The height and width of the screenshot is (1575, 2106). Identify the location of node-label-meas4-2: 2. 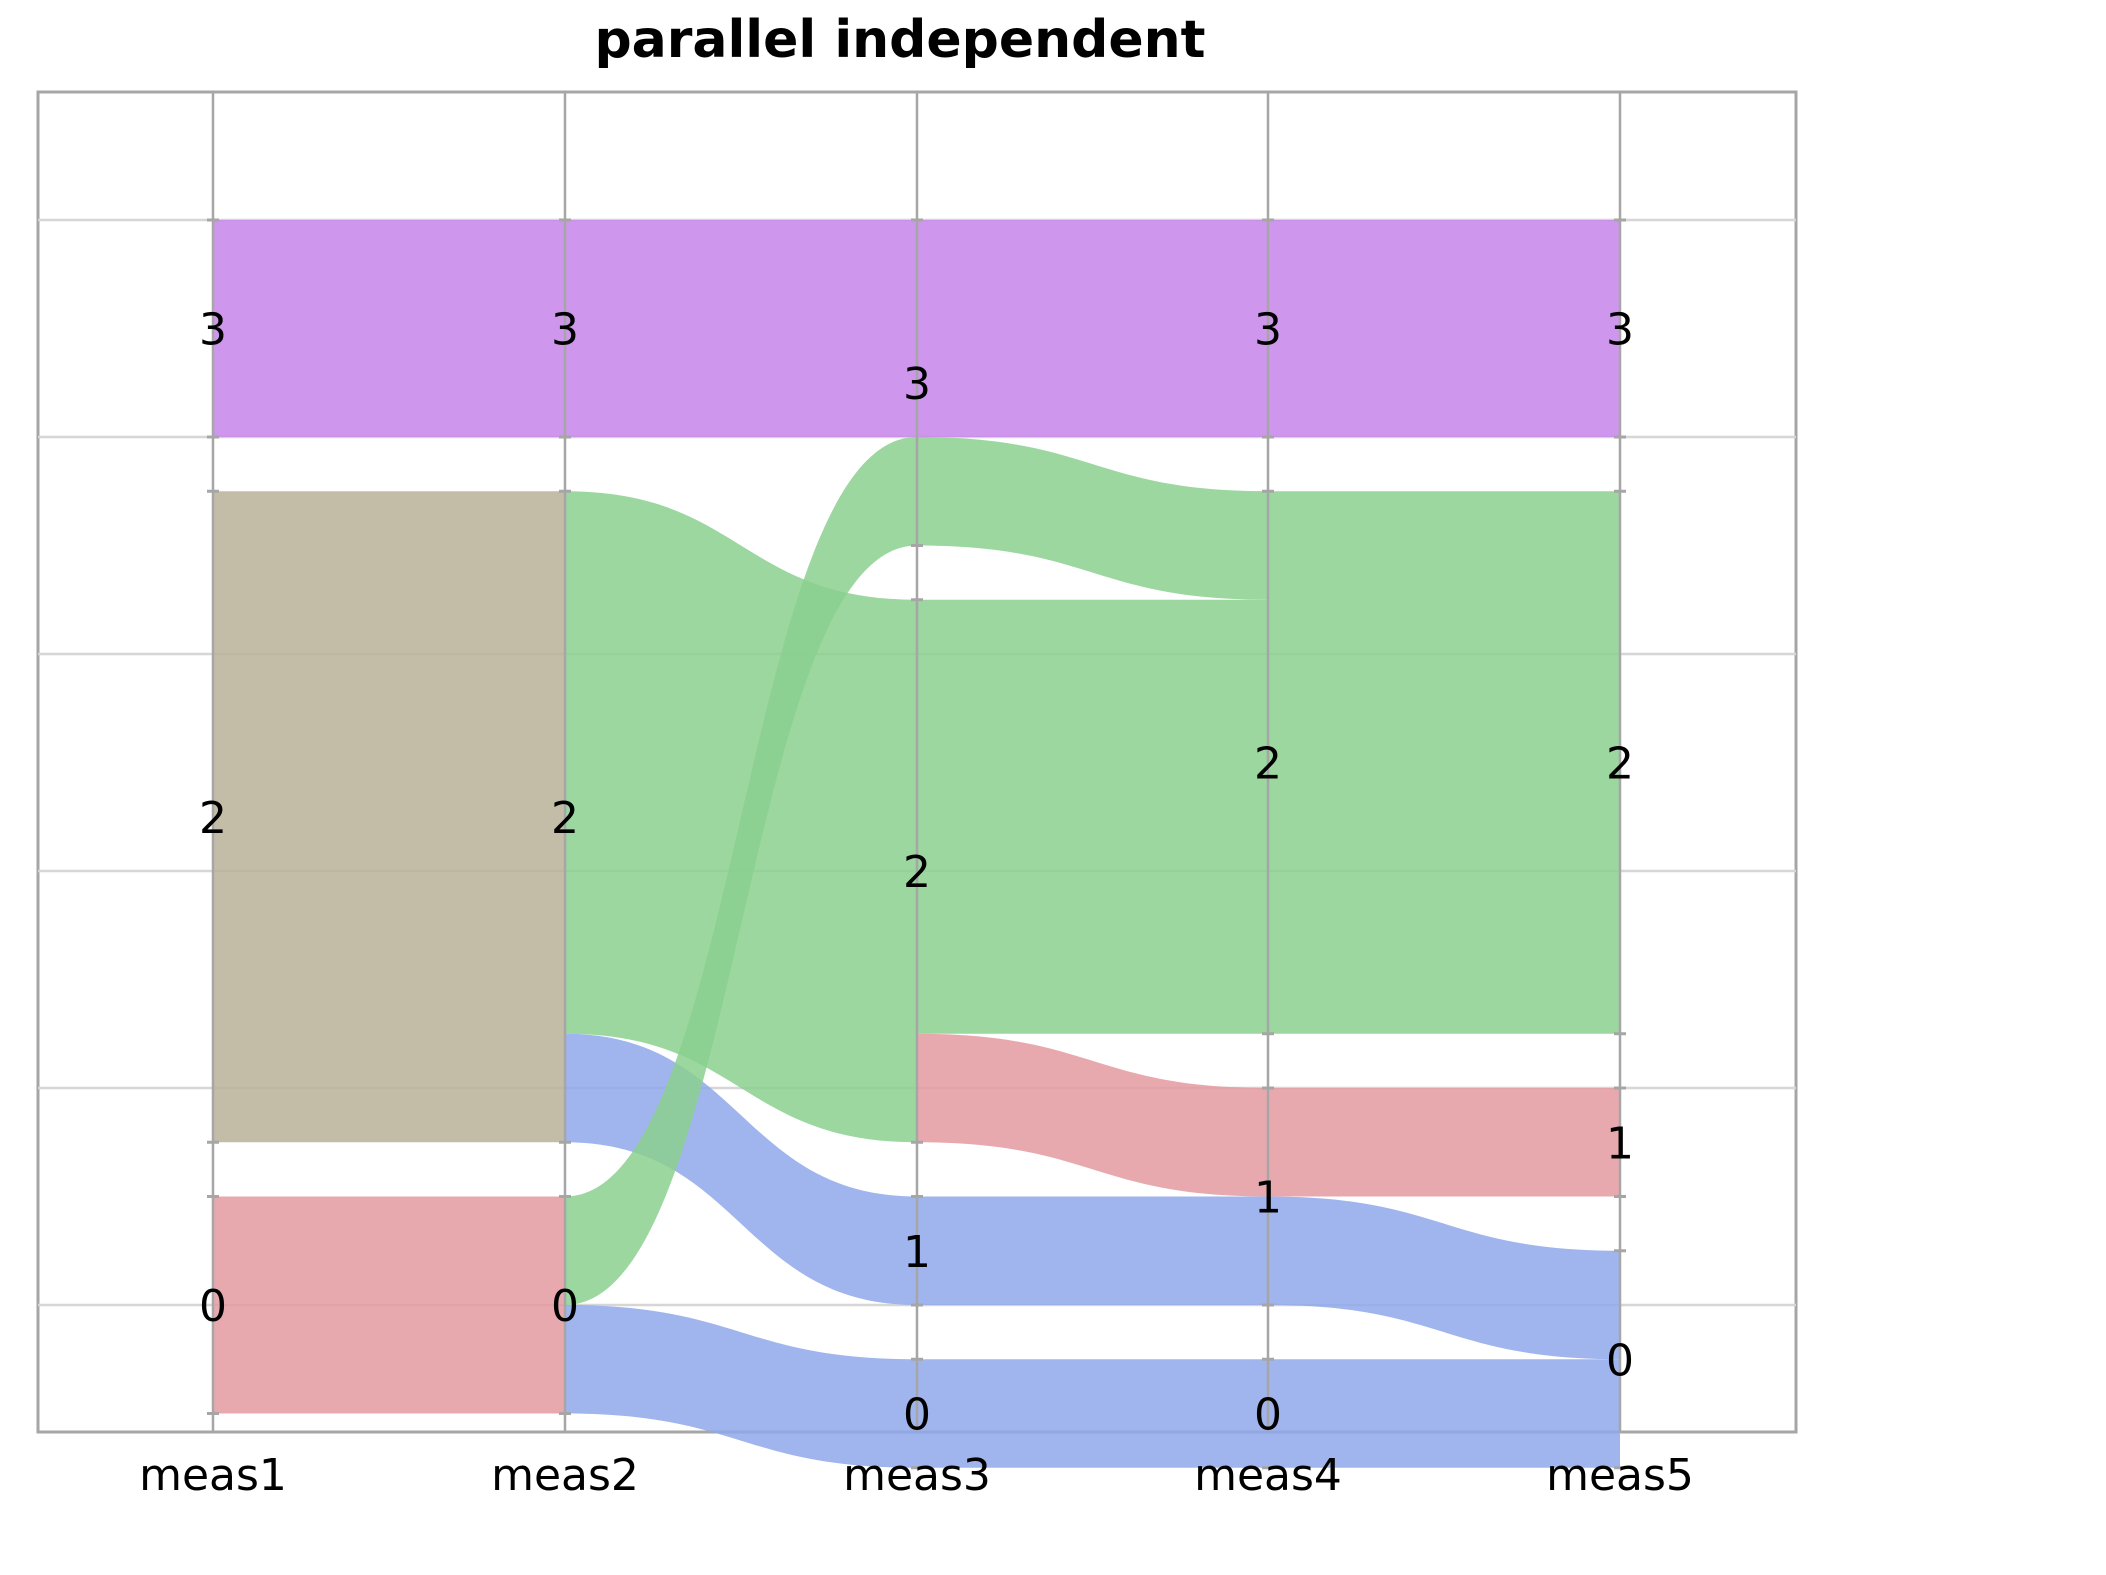
(1268, 764).